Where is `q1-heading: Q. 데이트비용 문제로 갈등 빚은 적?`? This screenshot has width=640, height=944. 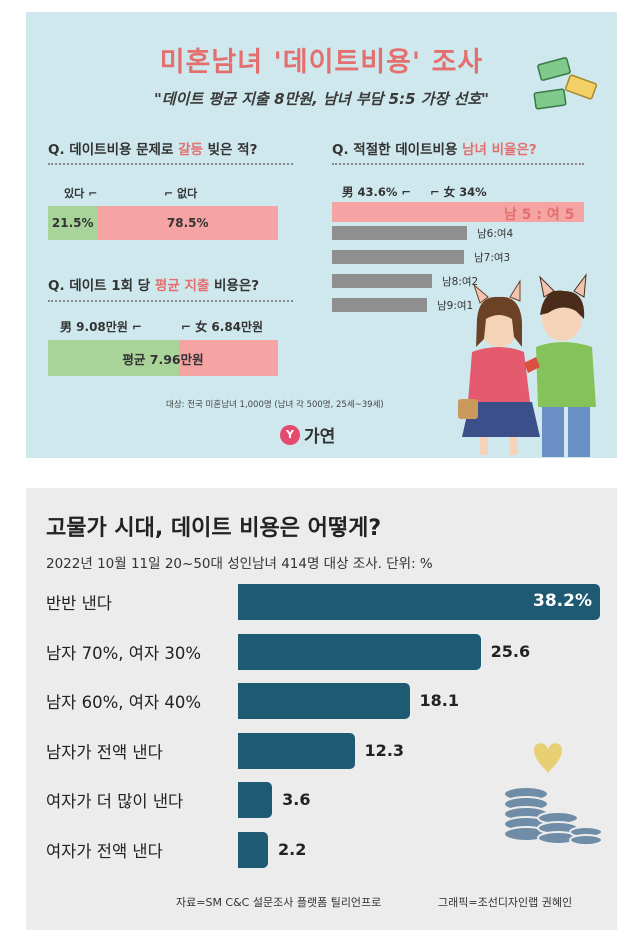 q1-heading: Q. 데이트비용 문제로 갈등 빚은 적? is located at coordinates (152, 148).